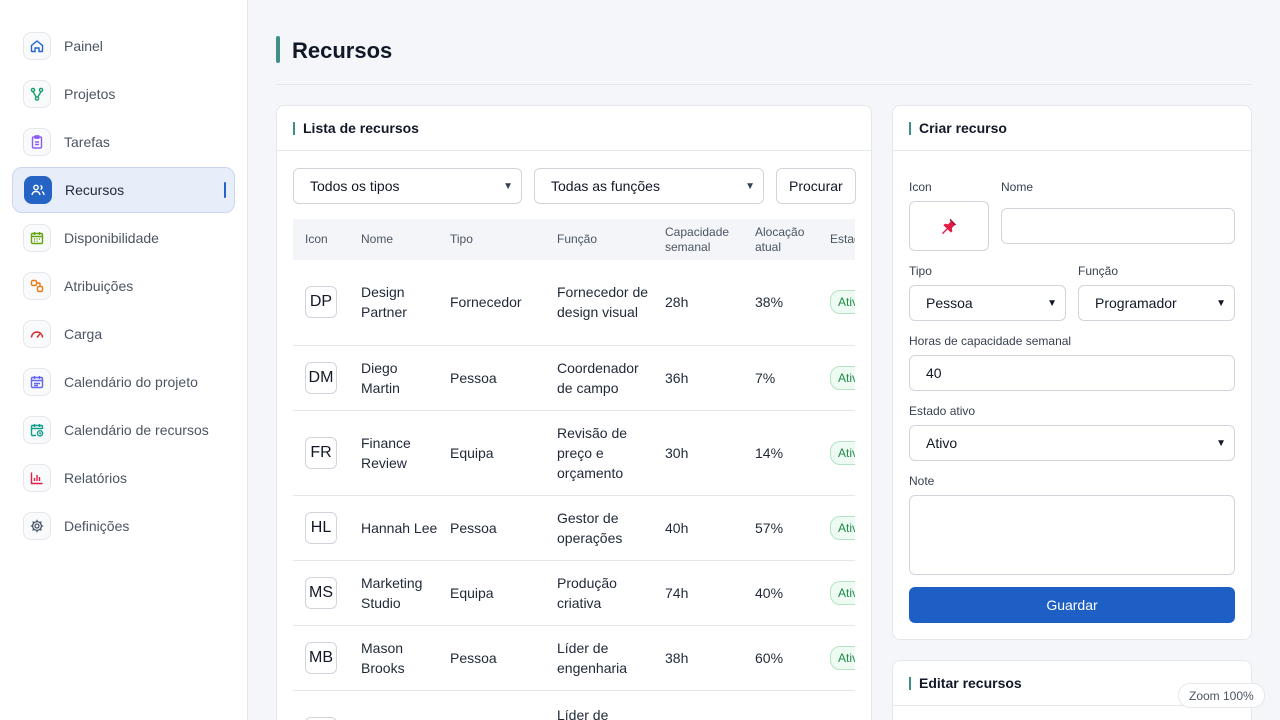 This screenshot has width=1280, height=720. I want to click on sidebar-item-definicoes: Definições, so click(123, 526).